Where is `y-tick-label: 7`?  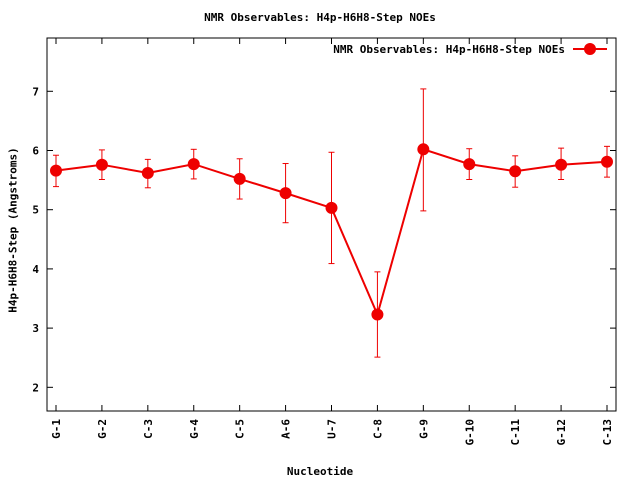 y-tick-label: 7 is located at coordinates (35, 91).